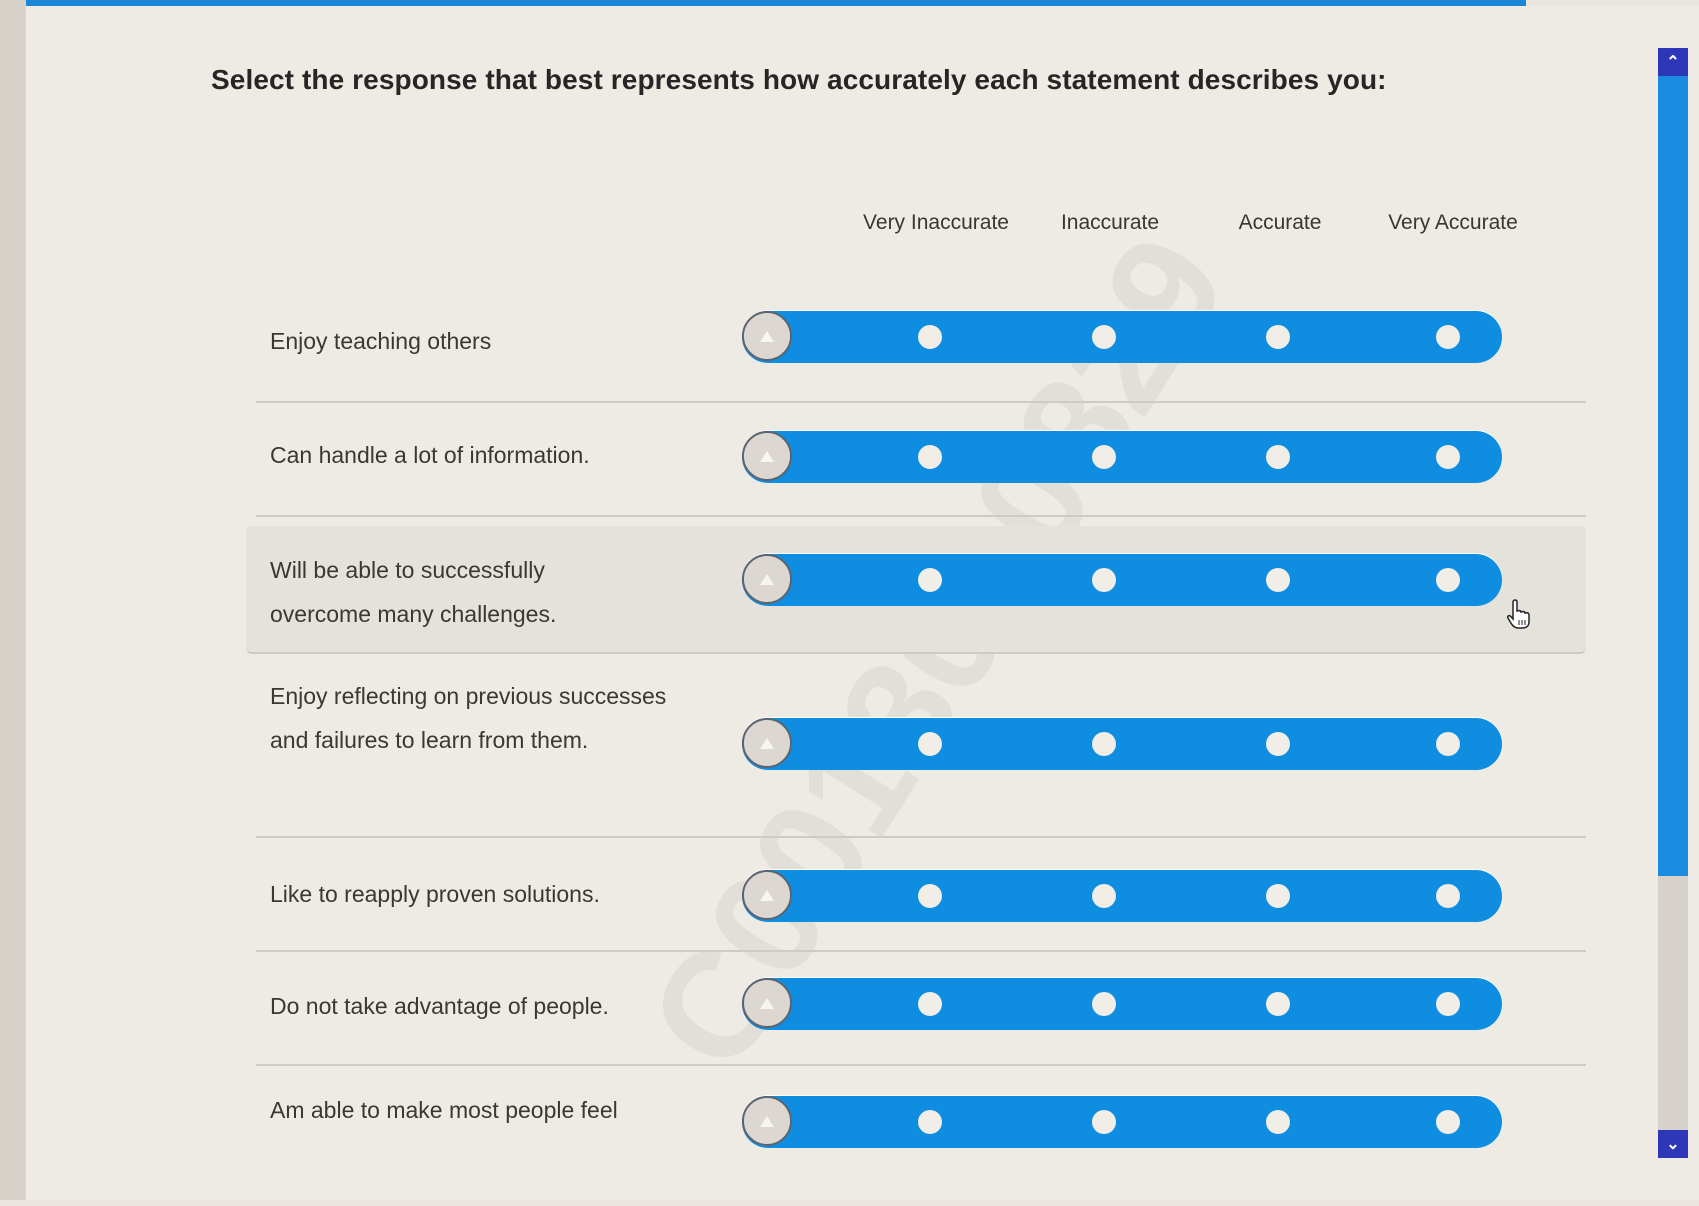  What do you see at coordinates (444, 1110) in the screenshot?
I see `statement-text: Am able to make most people feel` at bounding box center [444, 1110].